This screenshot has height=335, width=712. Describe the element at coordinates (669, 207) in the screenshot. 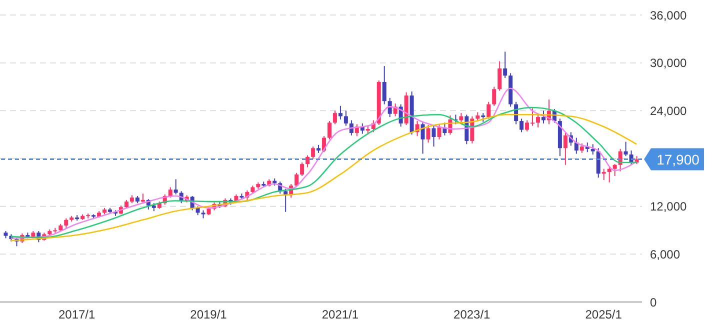

I see `y-tick-label: 12,000` at that location.